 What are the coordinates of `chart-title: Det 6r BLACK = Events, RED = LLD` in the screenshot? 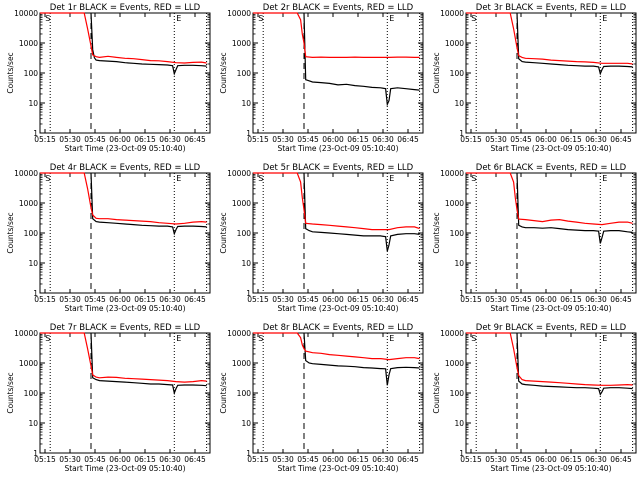 It's located at (551, 168).